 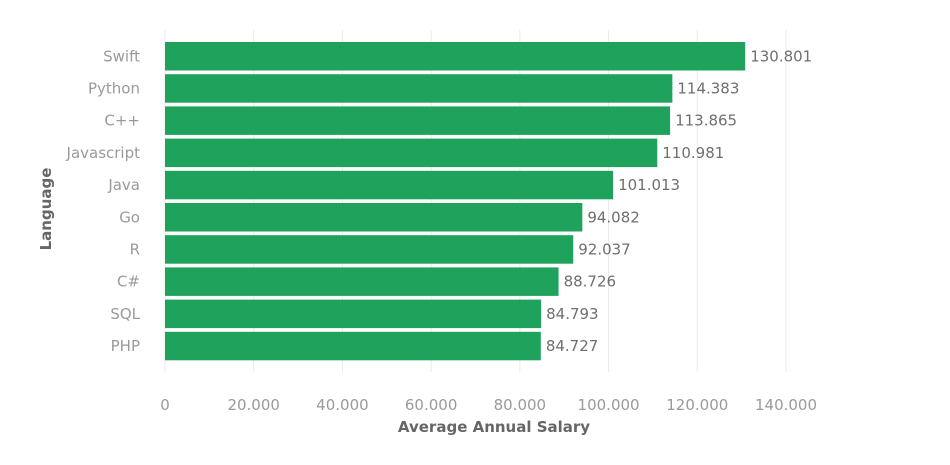 What do you see at coordinates (121, 56) in the screenshot?
I see `category-label: Swift` at bounding box center [121, 56].